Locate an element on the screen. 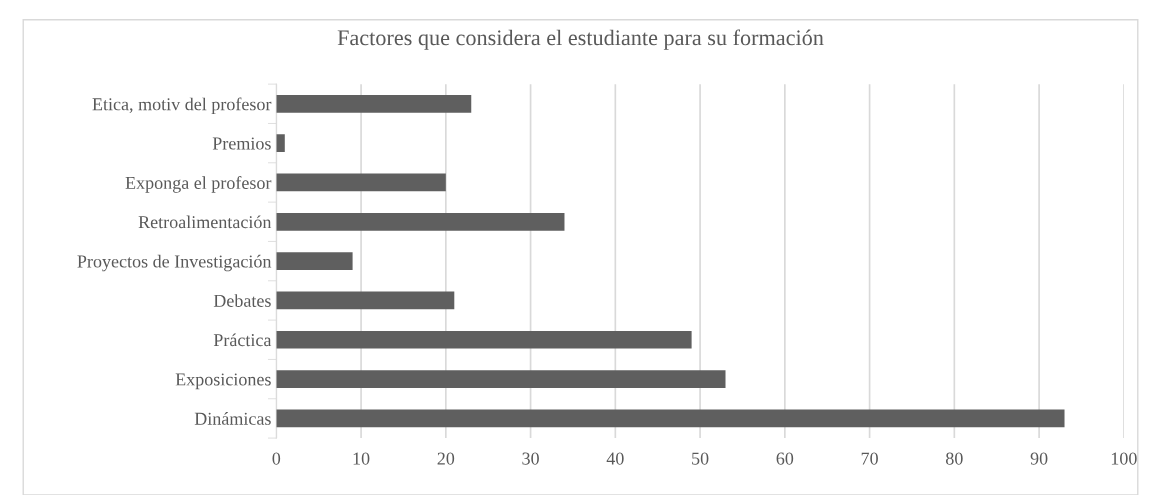  y-tick-label: Práctica is located at coordinates (242, 340).